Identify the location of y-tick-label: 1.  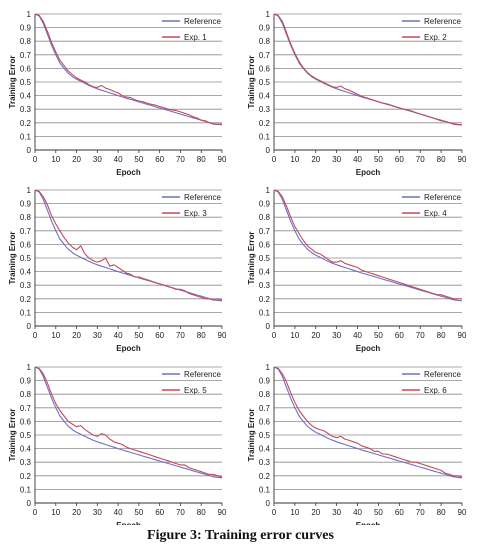
(268, 14).